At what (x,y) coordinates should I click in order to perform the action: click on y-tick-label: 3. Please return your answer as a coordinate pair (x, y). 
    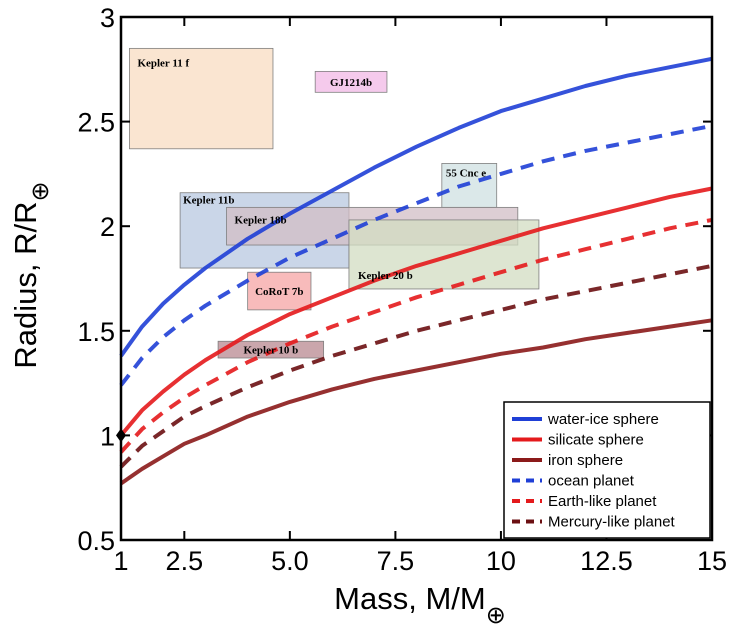
    Looking at the image, I should click on (107, 18).